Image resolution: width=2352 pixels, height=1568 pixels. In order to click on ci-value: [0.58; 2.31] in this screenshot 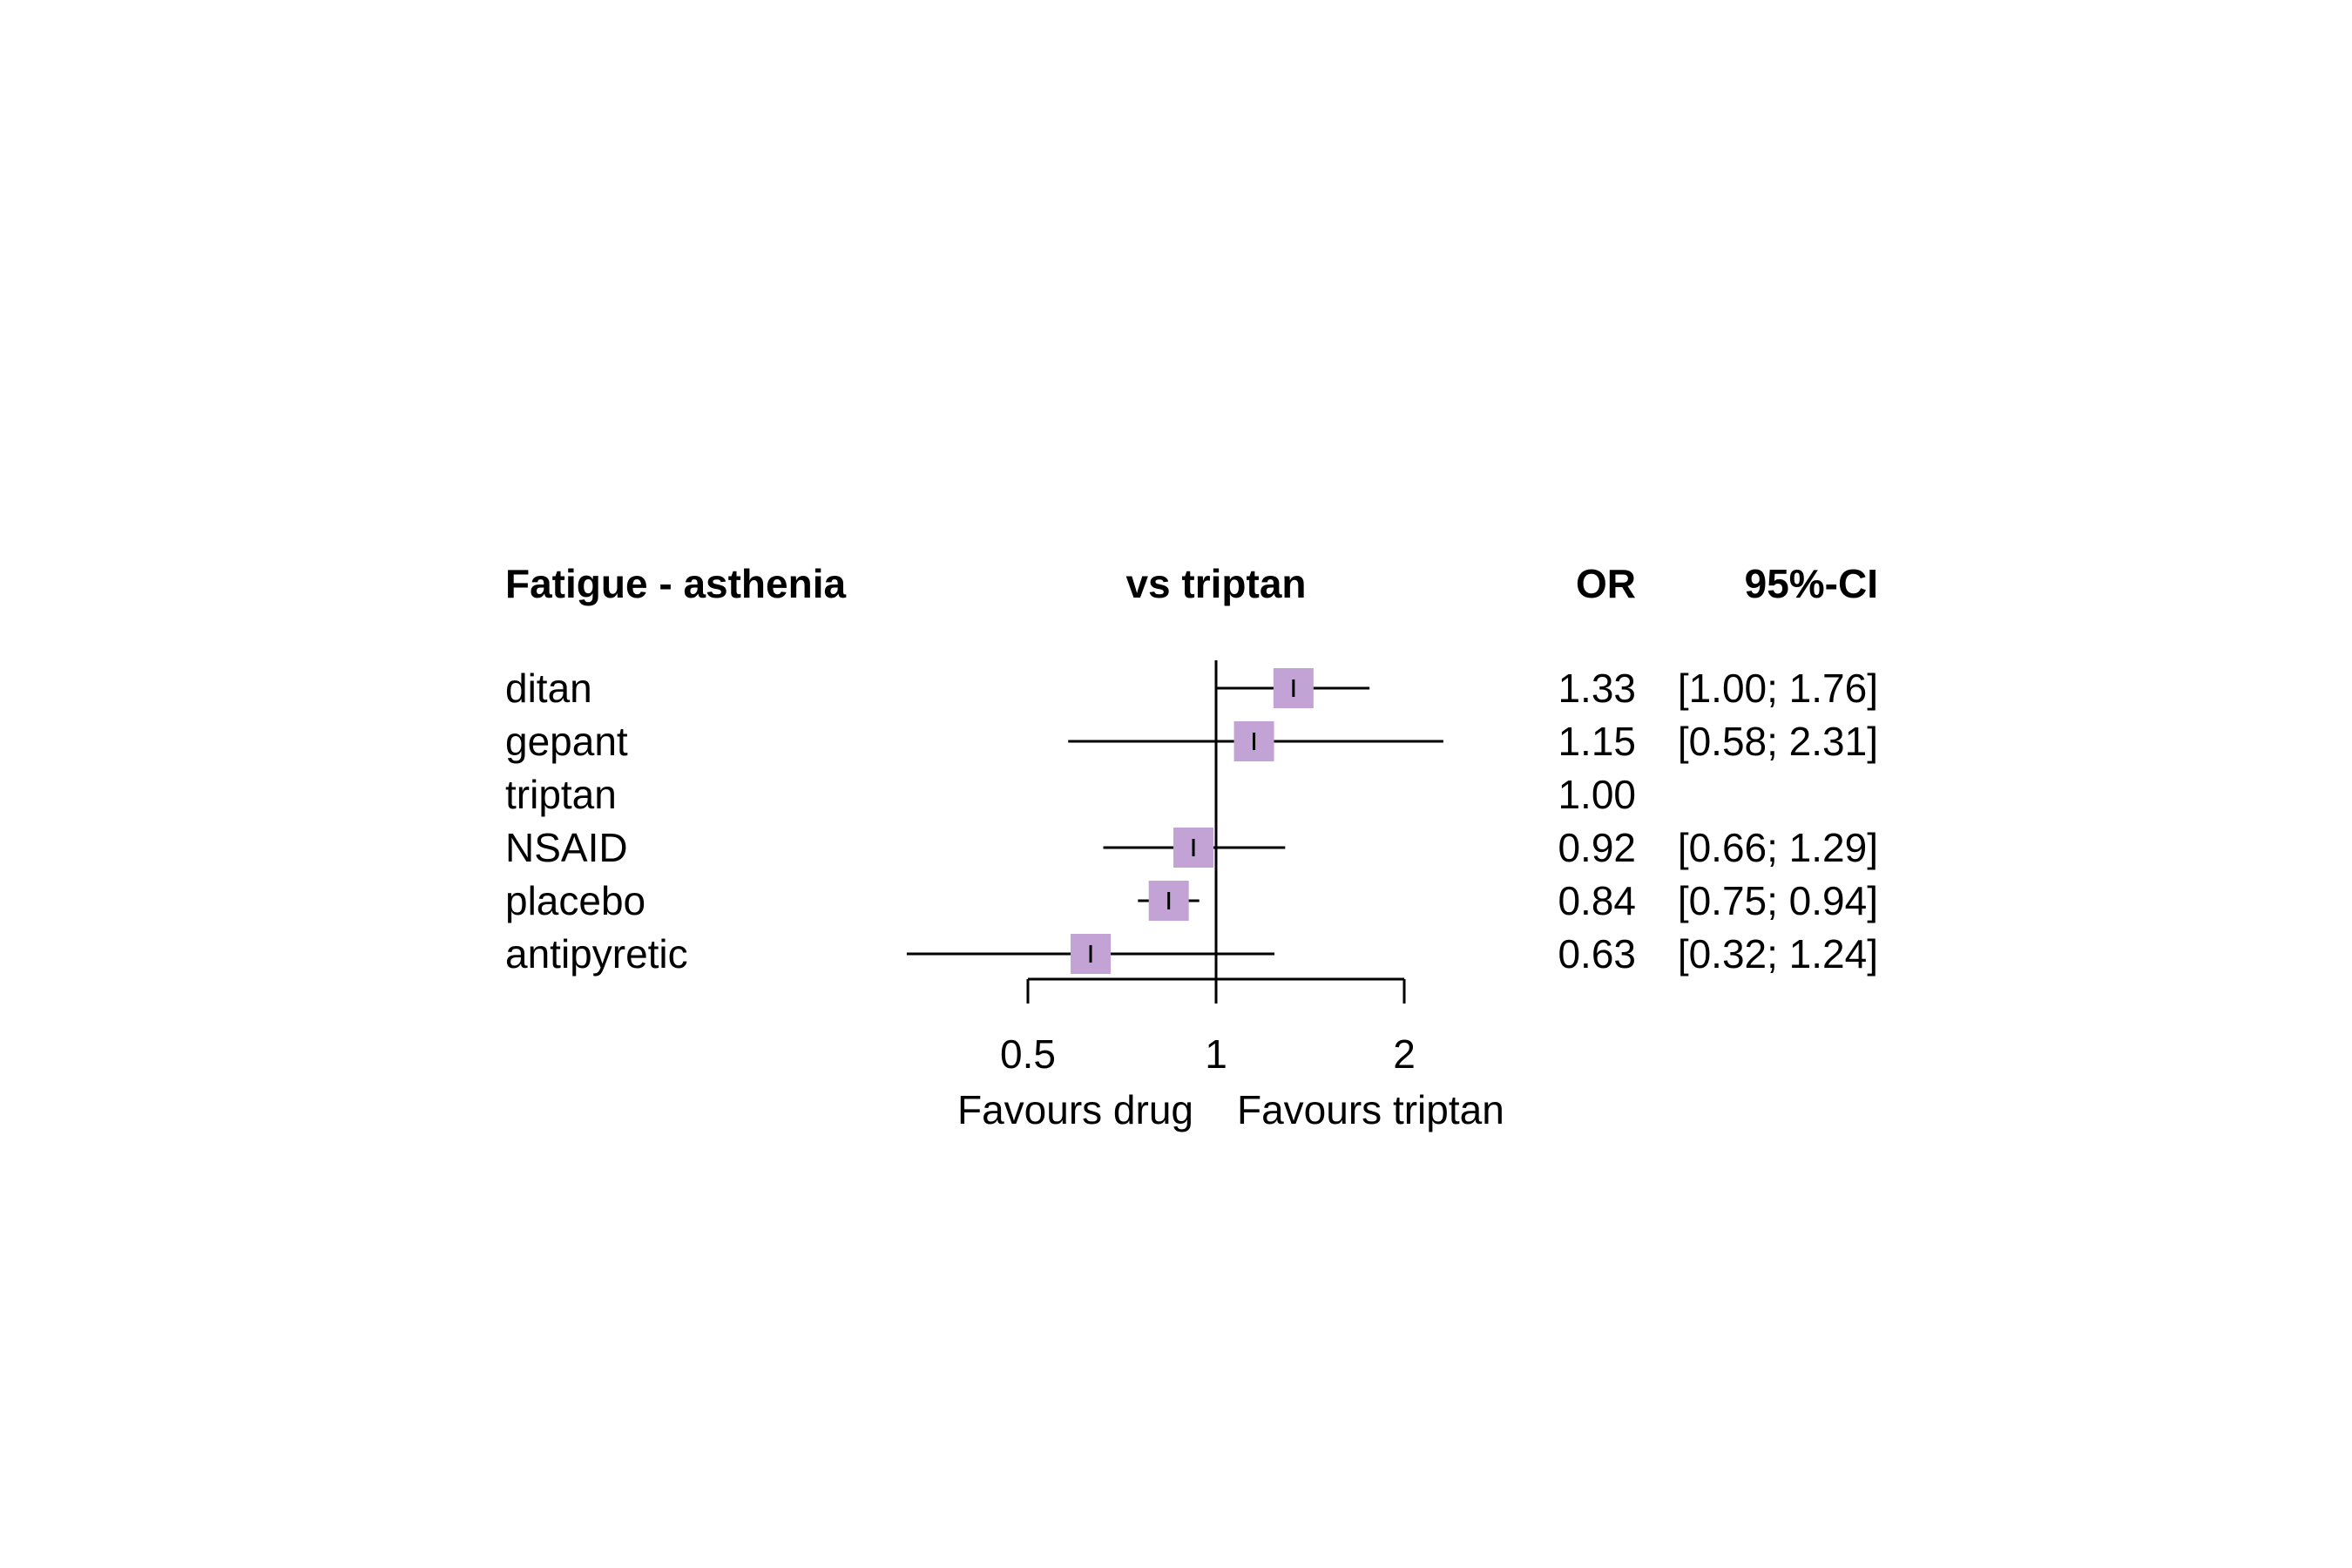, I will do `click(1778, 741)`.